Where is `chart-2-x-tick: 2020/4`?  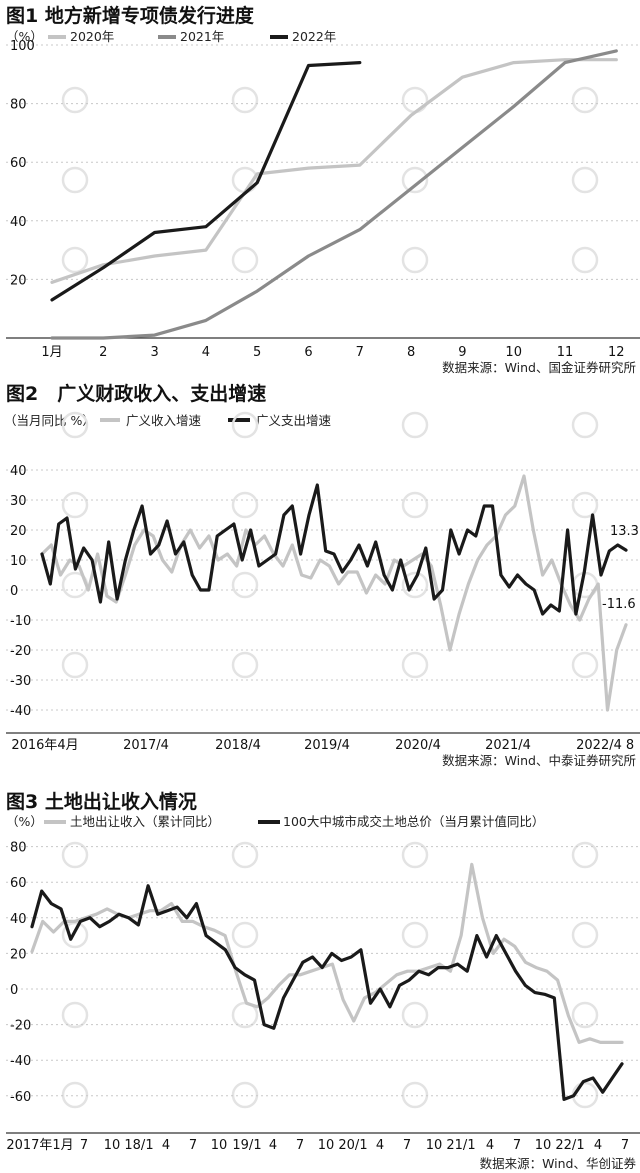 chart-2-x-tick: 2020/4 is located at coordinates (418, 745).